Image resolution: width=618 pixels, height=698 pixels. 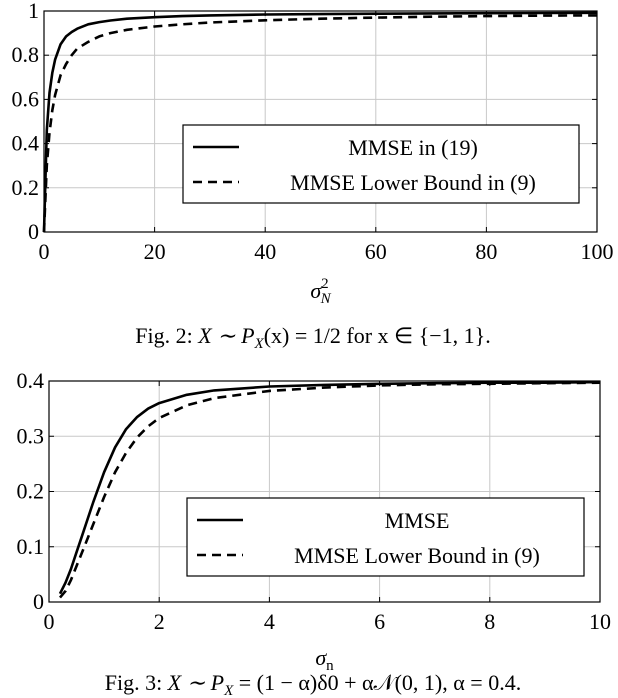 What do you see at coordinates (417, 520) in the screenshot?
I see `legend-label-1: MMSE` at bounding box center [417, 520].